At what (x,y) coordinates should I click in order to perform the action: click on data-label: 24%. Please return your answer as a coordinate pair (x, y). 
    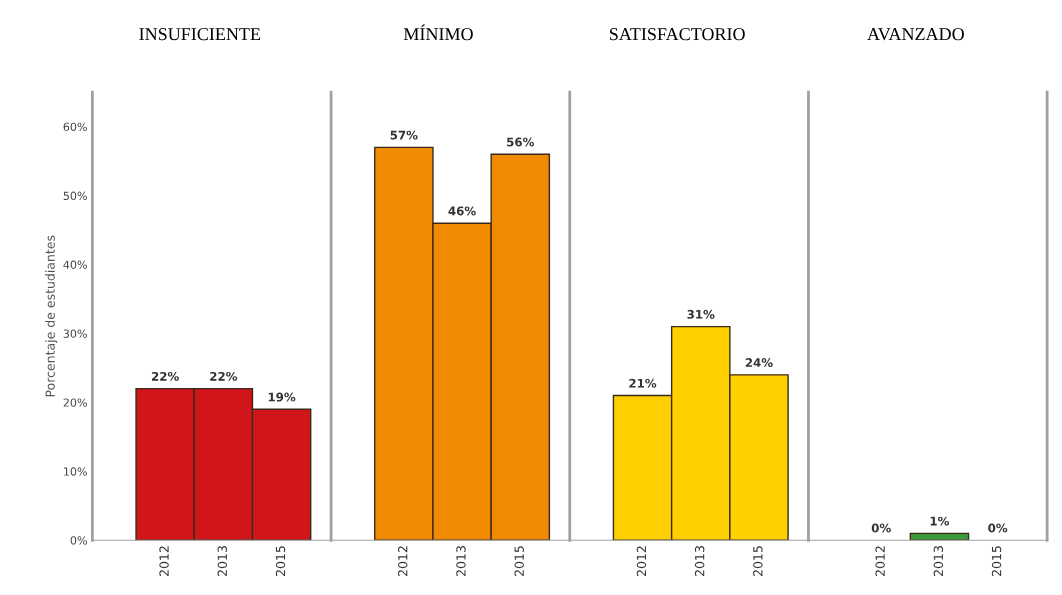
    Looking at the image, I should click on (759, 363).